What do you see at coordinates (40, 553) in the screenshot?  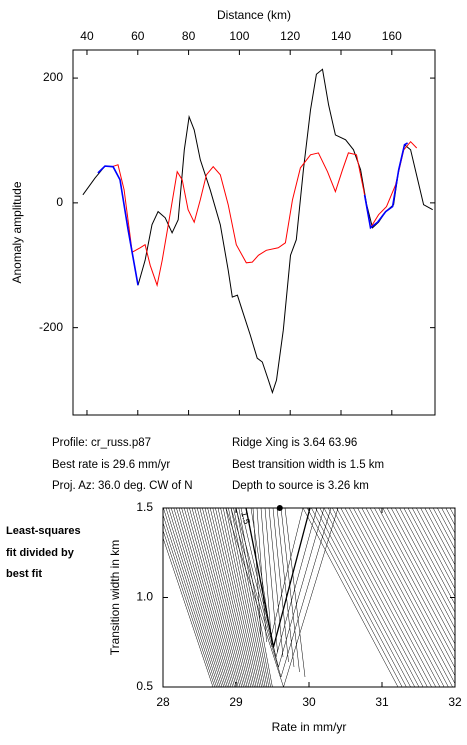 I see `side-note: fit divided by` at bounding box center [40, 553].